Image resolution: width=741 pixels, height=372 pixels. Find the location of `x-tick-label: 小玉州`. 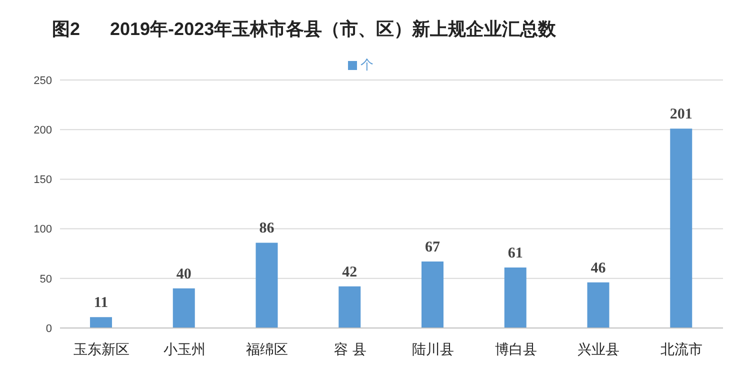

x-tick-label: 小玉州 is located at coordinates (184, 350).